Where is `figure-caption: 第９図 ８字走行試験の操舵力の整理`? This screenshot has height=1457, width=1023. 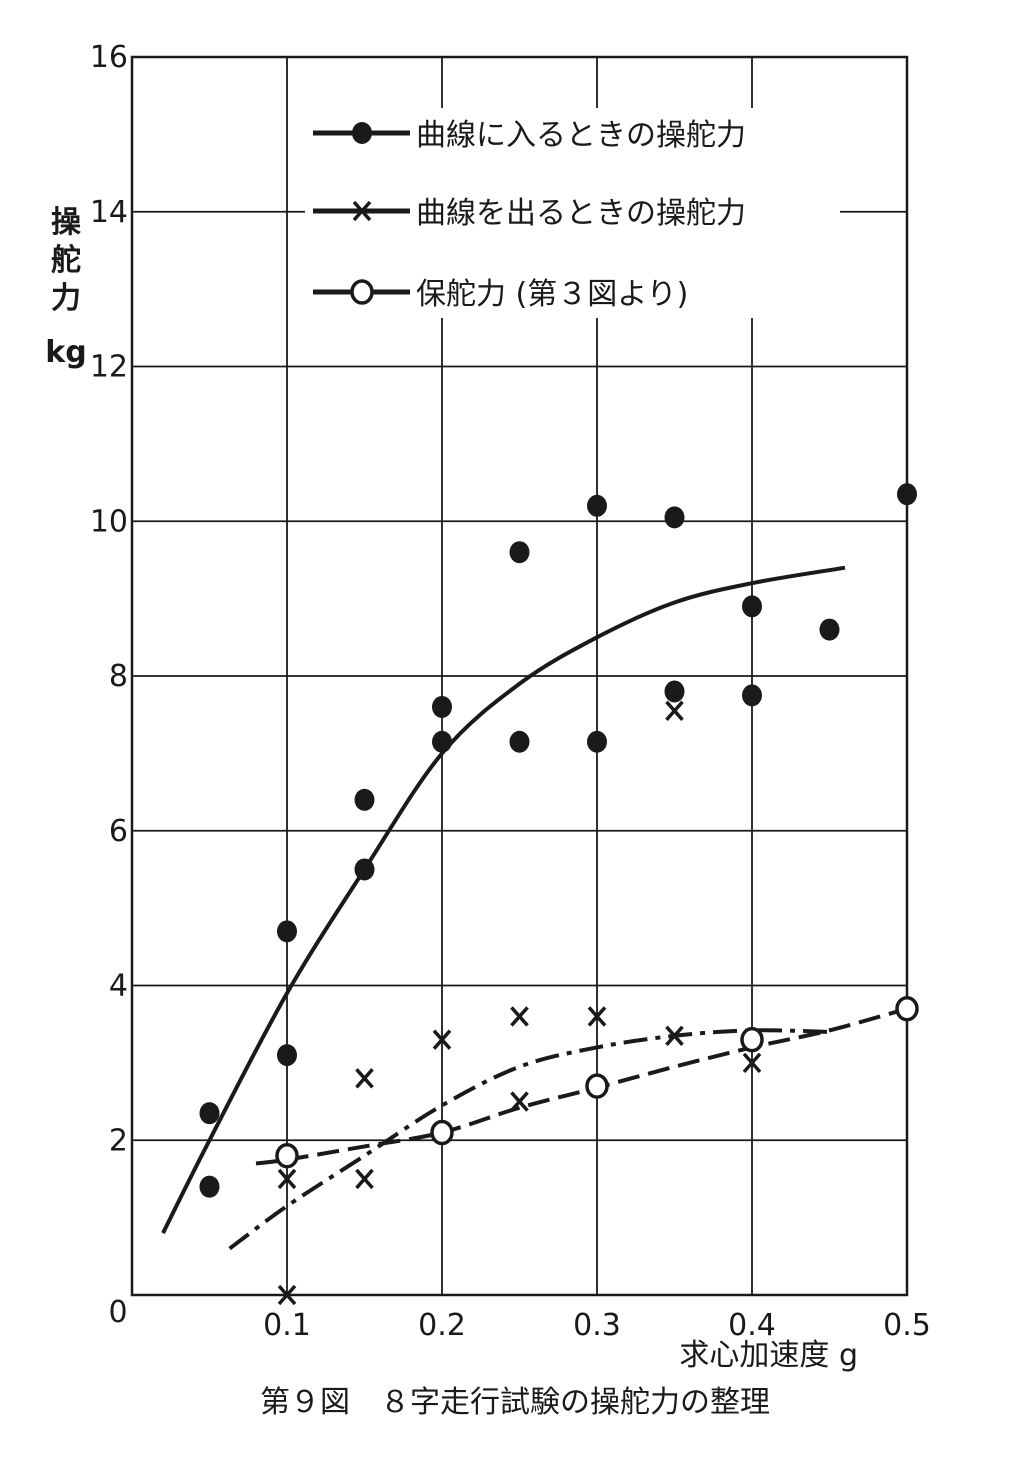 figure-caption: 第９図 ８字走行試験の操舵力の整理 is located at coordinates (515, 1402).